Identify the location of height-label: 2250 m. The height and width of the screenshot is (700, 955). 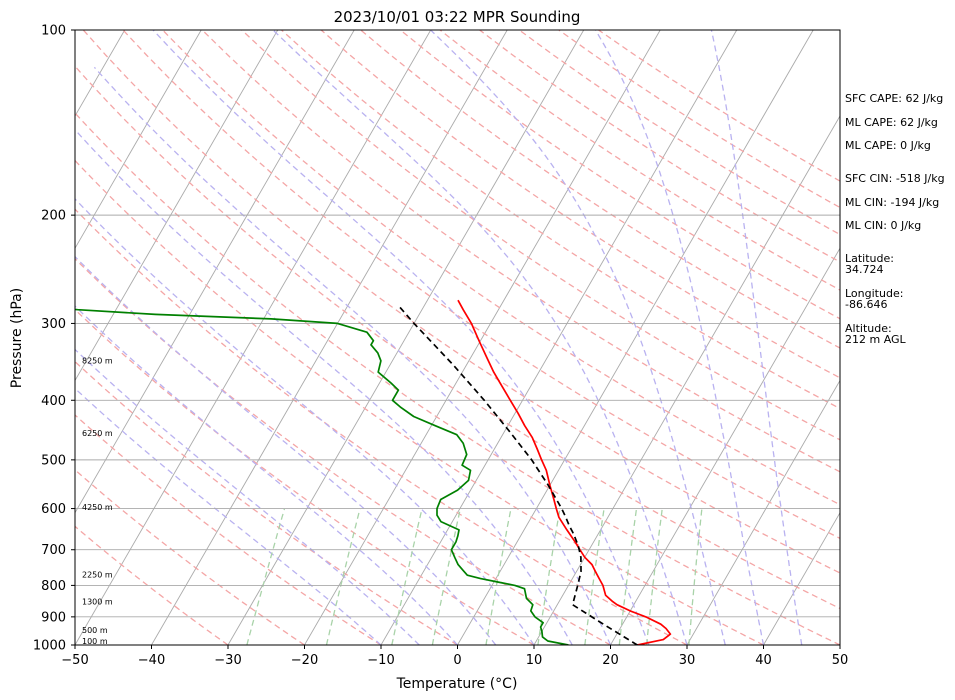
(97, 575).